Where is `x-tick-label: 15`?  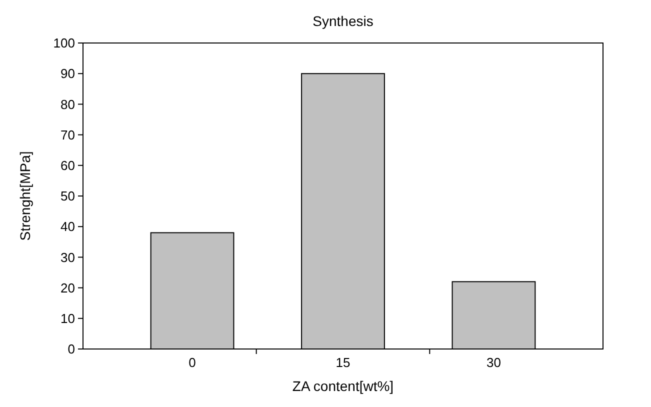
x-tick-label: 15 is located at coordinates (343, 362).